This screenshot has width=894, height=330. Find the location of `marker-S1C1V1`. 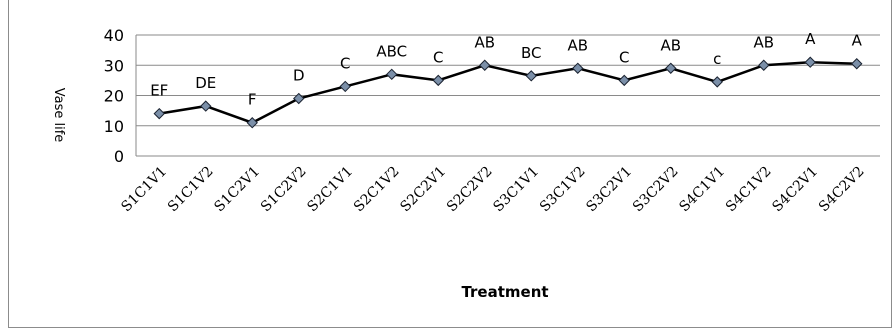

marker-S1C1V1 is located at coordinates (159, 113).